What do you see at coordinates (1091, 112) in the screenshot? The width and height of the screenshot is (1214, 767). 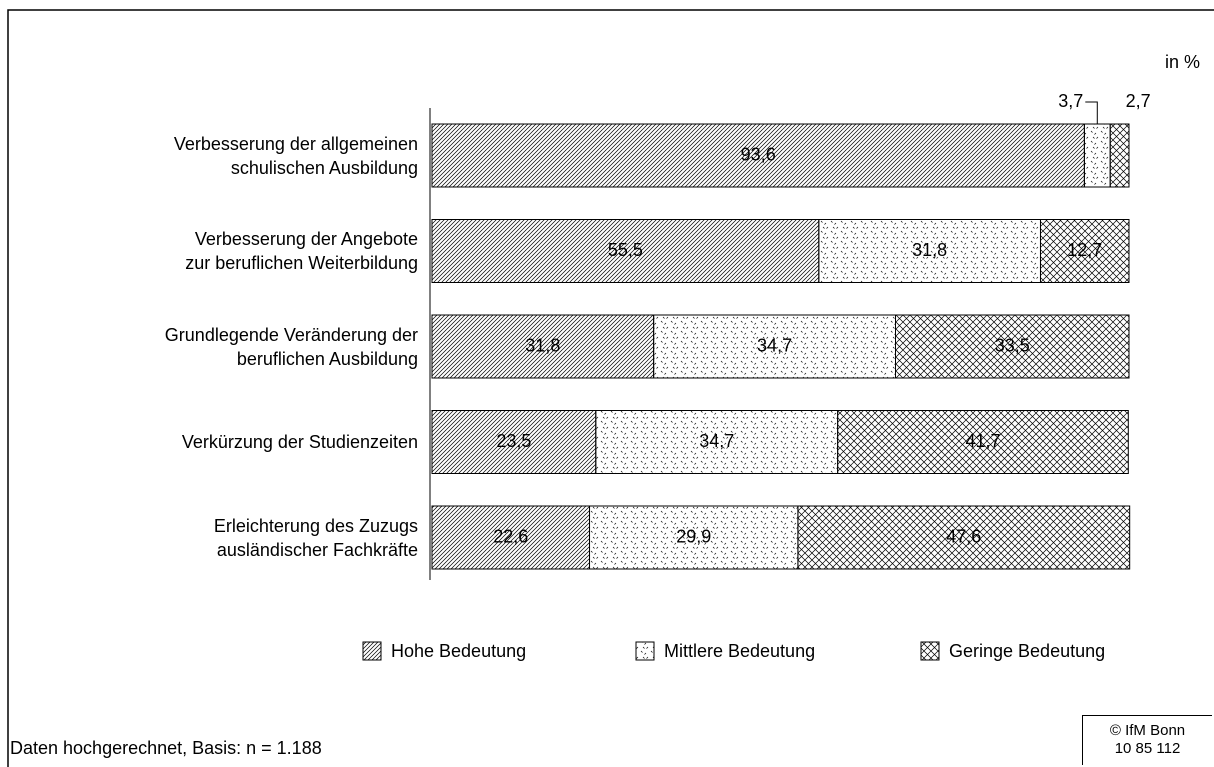 I see `leader-line` at bounding box center [1091, 112].